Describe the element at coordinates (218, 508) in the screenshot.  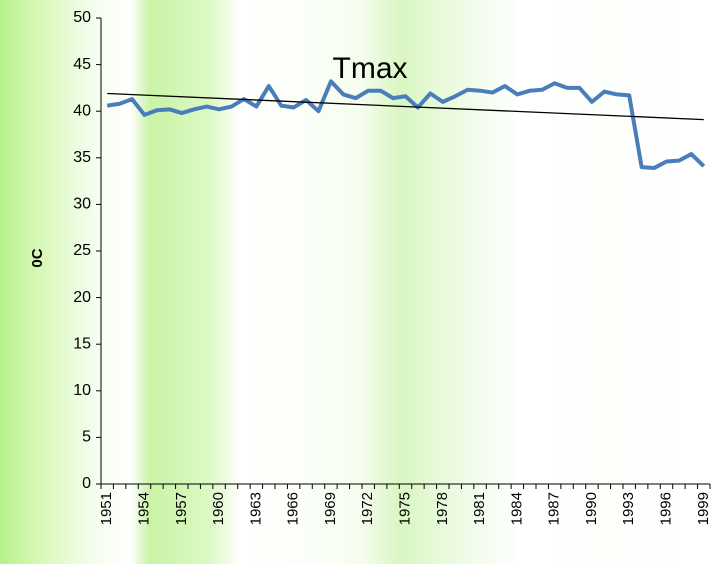
I see `x-tick-label: 1960` at that location.